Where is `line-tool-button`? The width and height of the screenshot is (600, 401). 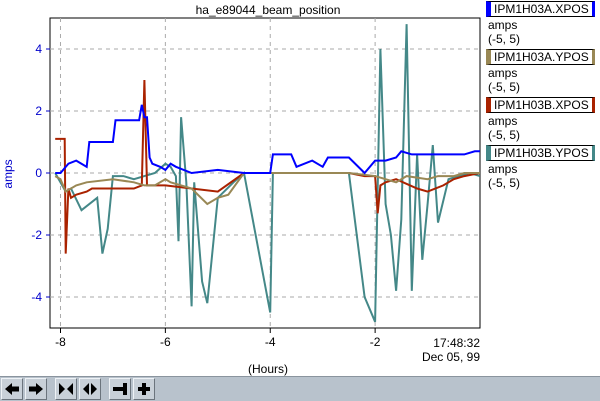
line-tool-button is located at coordinates (120, 389).